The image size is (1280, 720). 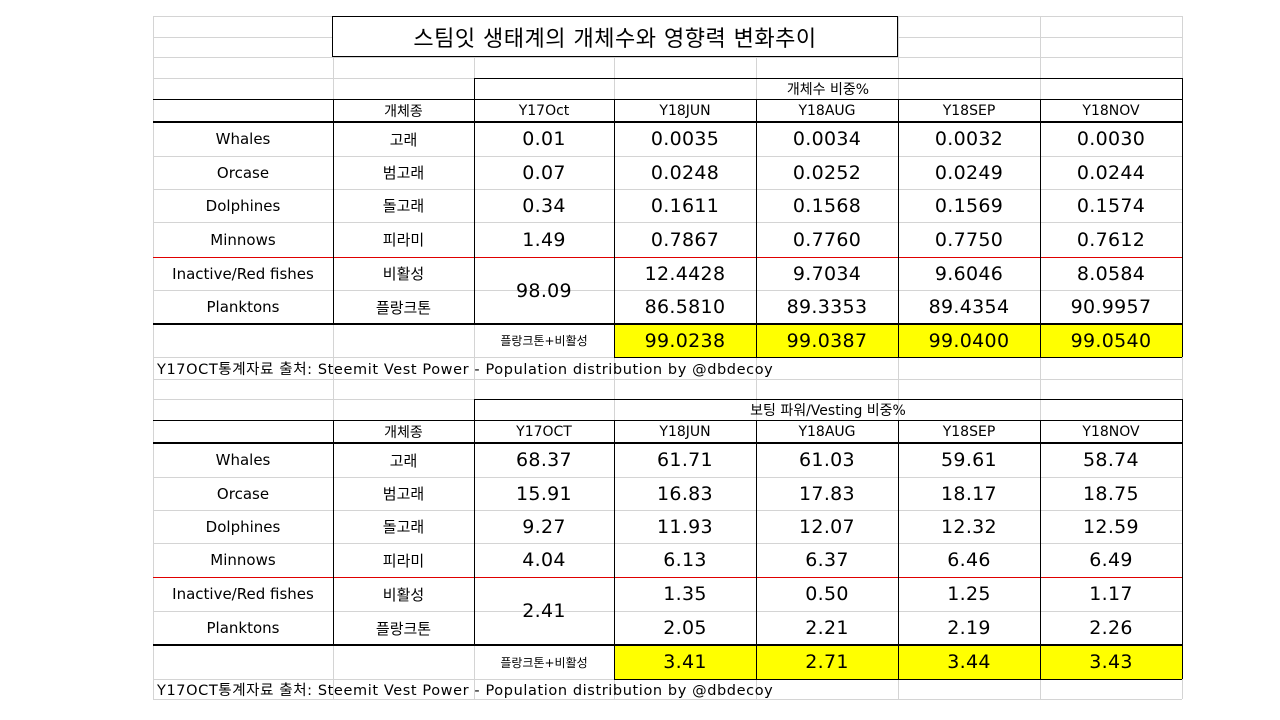 I want to click on table-cell-value: 0.0034, so click(x=827, y=139).